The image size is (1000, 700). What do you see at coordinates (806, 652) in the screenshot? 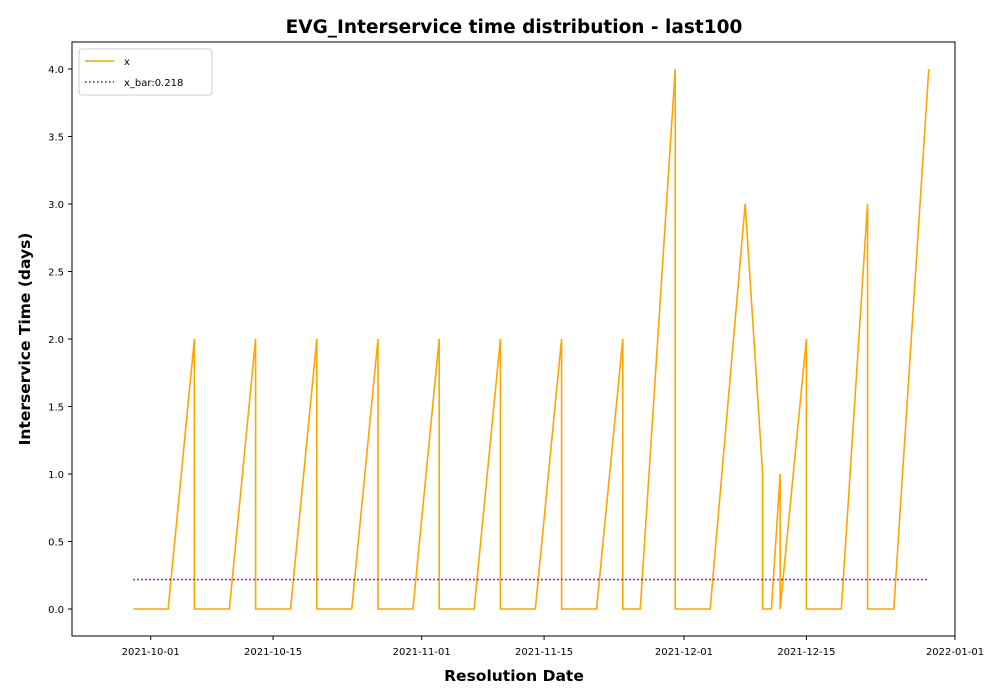
I see `x-tick-label: 2021-12-15` at bounding box center [806, 652].